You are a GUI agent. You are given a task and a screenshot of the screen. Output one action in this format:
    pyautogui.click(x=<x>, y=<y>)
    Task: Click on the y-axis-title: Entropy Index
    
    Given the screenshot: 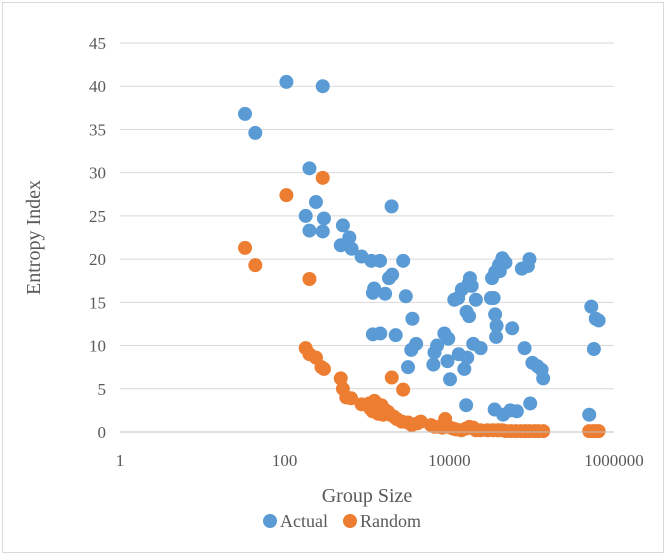 What is the action you would take?
    pyautogui.click(x=34, y=237)
    